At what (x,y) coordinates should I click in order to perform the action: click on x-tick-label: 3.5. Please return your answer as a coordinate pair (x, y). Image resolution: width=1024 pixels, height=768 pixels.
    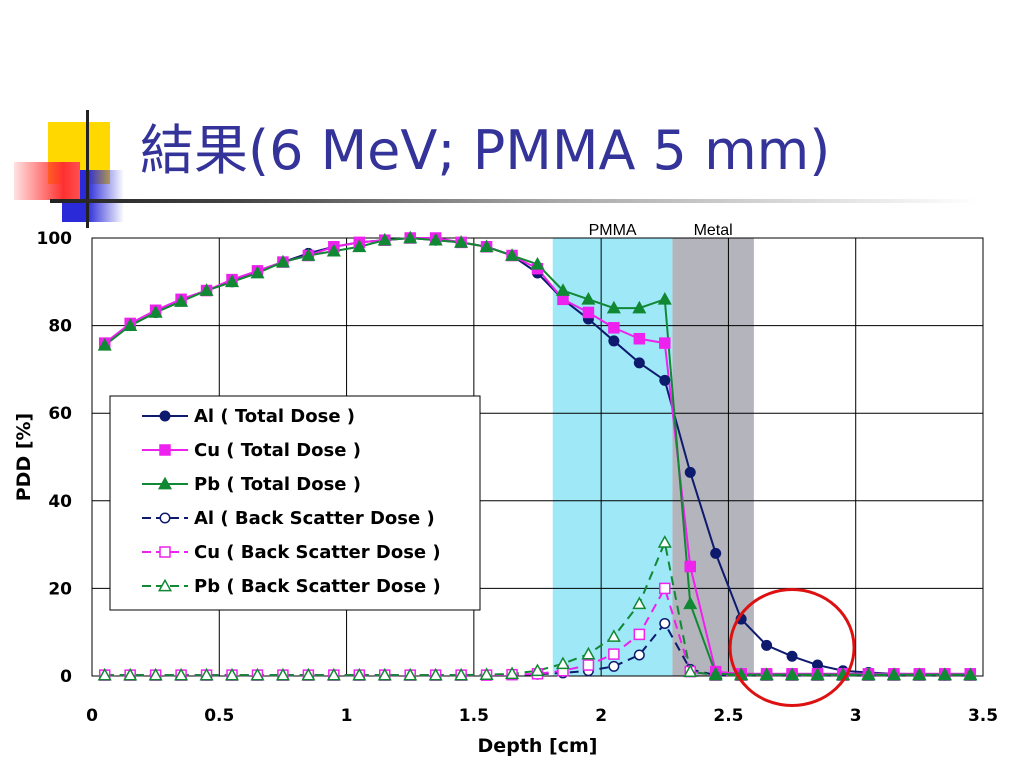
    Looking at the image, I should click on (983, 716).